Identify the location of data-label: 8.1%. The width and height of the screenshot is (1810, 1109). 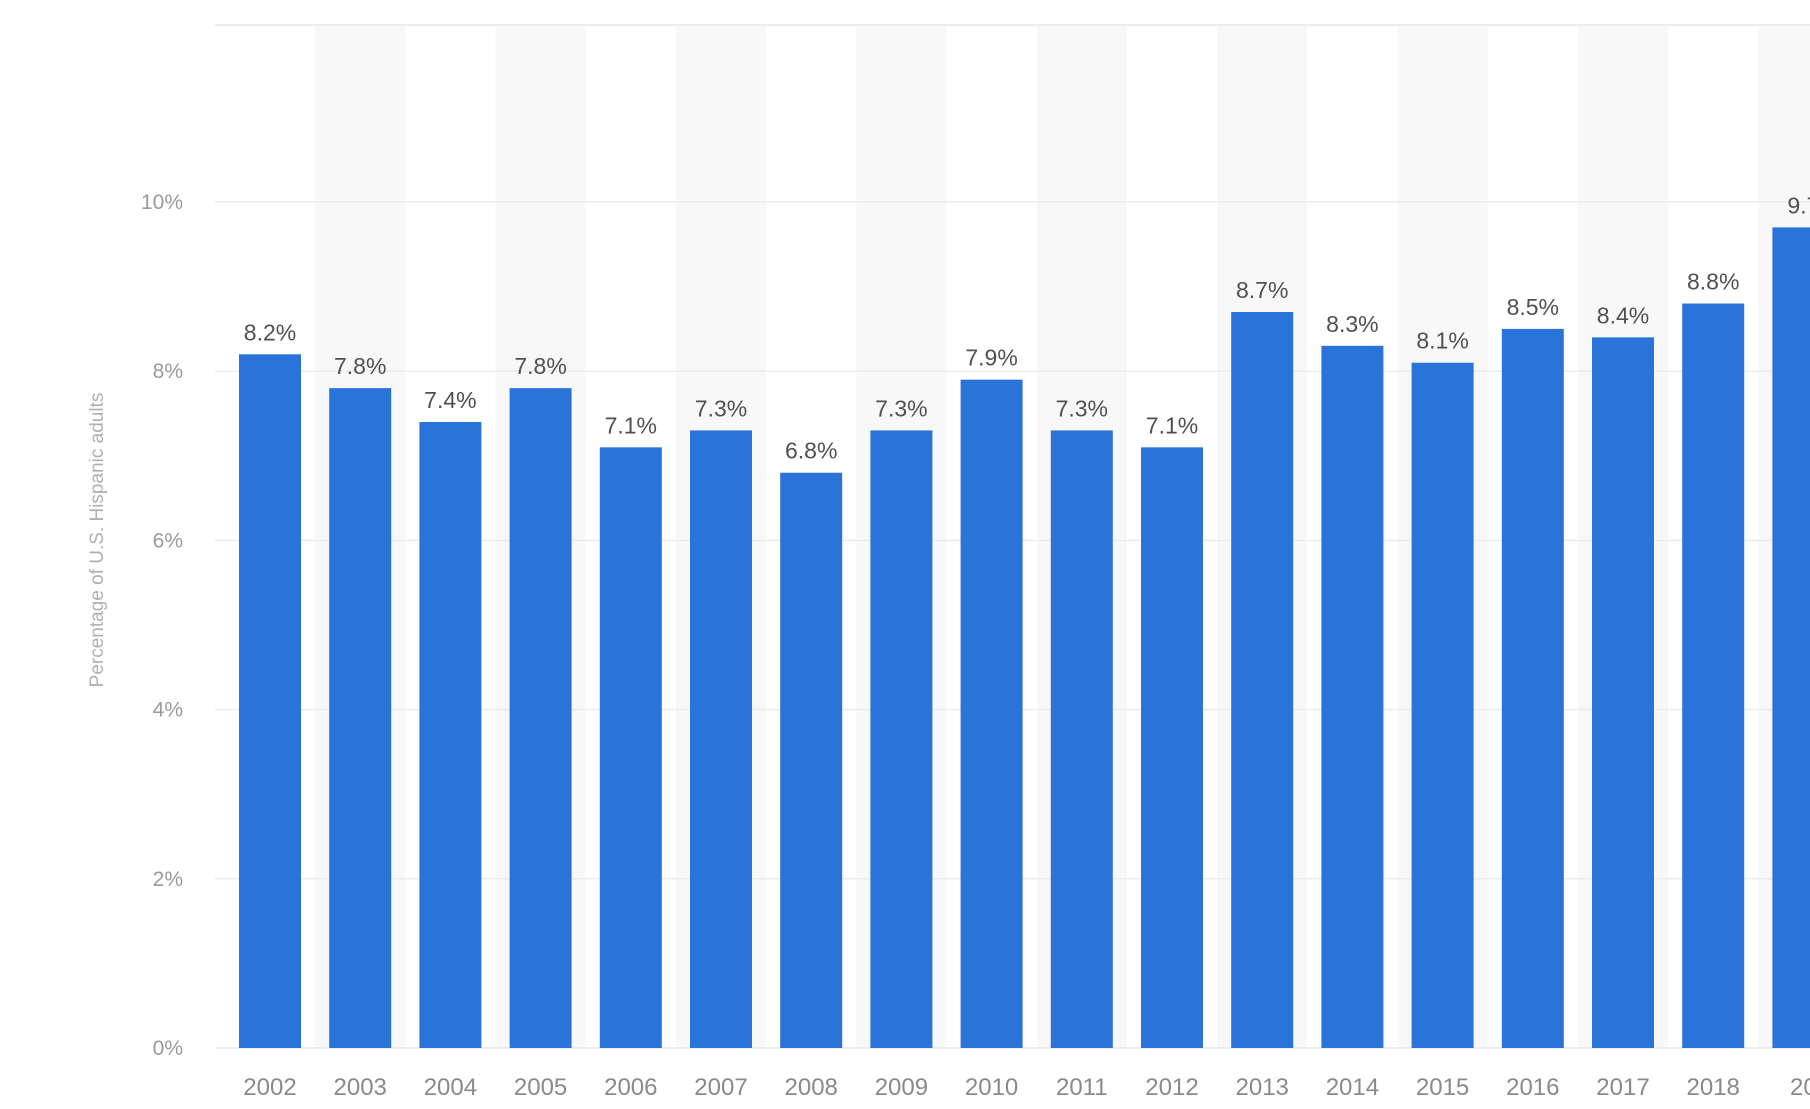
(1442, 341).